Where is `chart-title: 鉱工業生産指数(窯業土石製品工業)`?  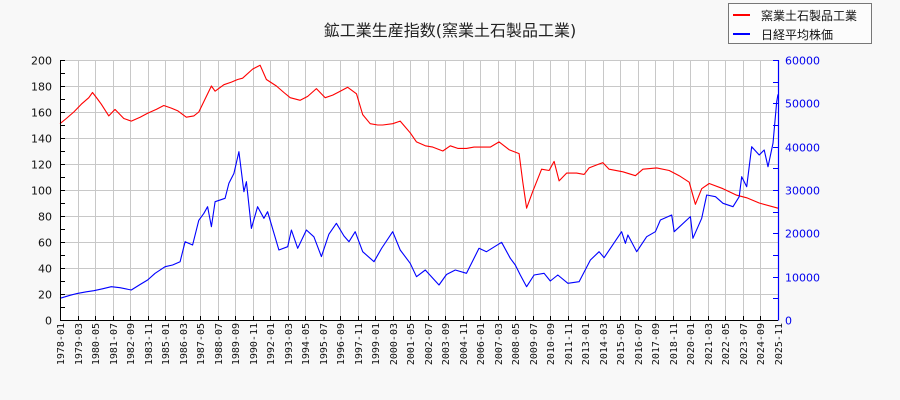
chart-title: 鉱工業生産指数(窯業土石製品工業) is located at coordinates (450, 30).